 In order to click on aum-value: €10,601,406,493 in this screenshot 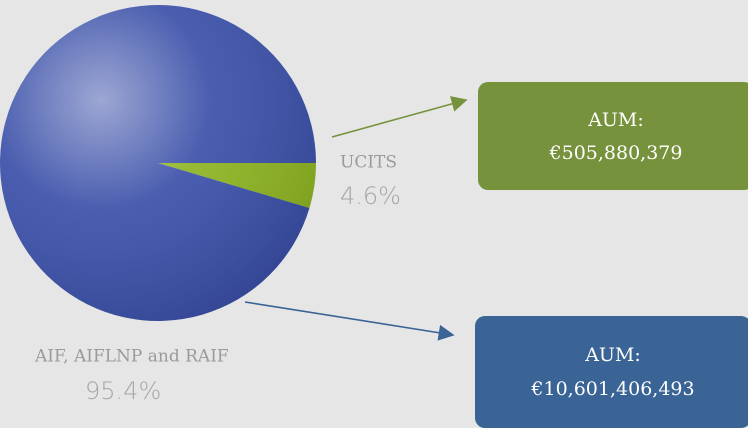, I will do `click(612, 389)`.